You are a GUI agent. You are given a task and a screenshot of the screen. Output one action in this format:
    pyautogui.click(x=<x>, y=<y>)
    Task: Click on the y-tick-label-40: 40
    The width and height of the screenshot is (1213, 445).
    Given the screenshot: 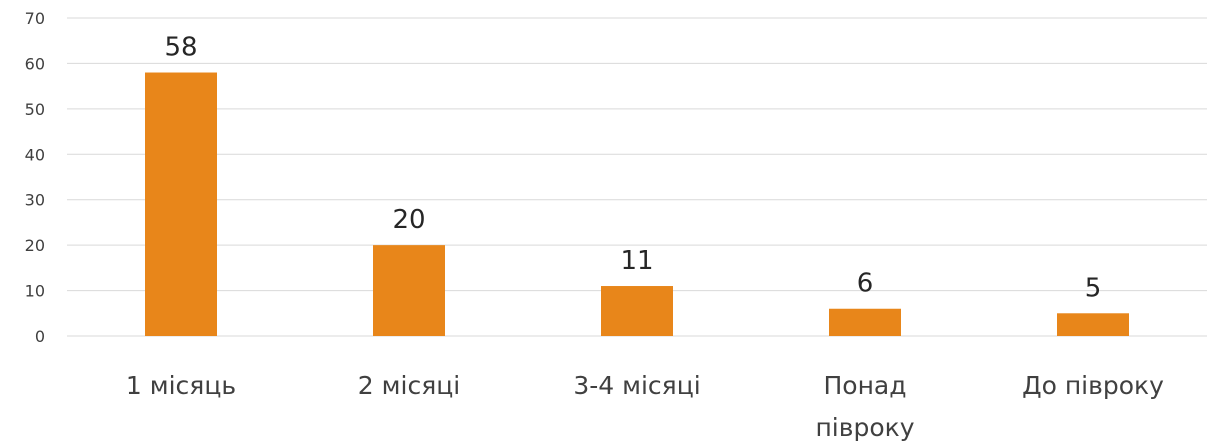 What is the action you would take?
    pyautogui.click(x=35, y=154)
    